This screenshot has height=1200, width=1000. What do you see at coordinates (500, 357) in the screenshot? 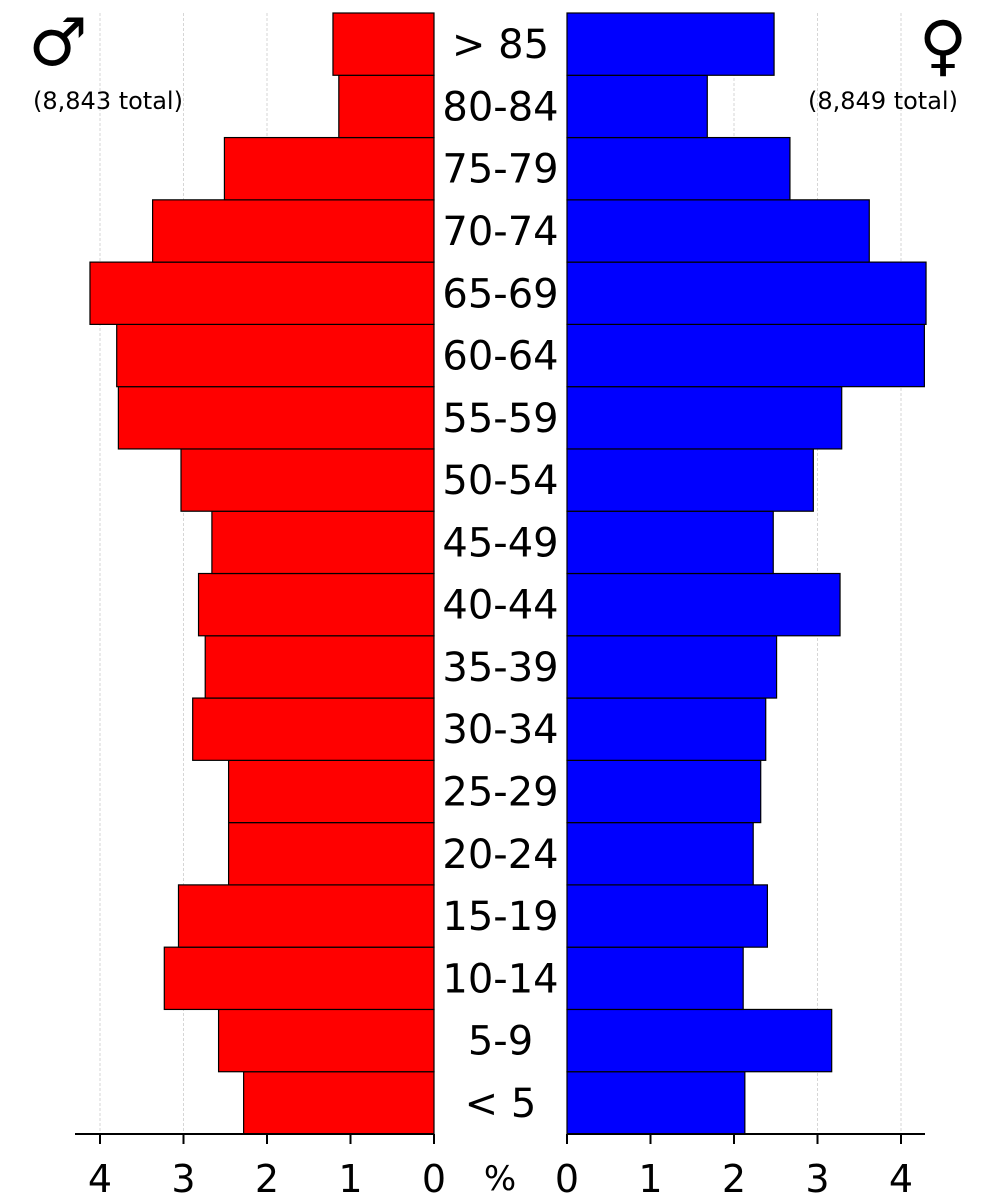
I see `age-group-label: 60-64` at bounding box center [500, 357].